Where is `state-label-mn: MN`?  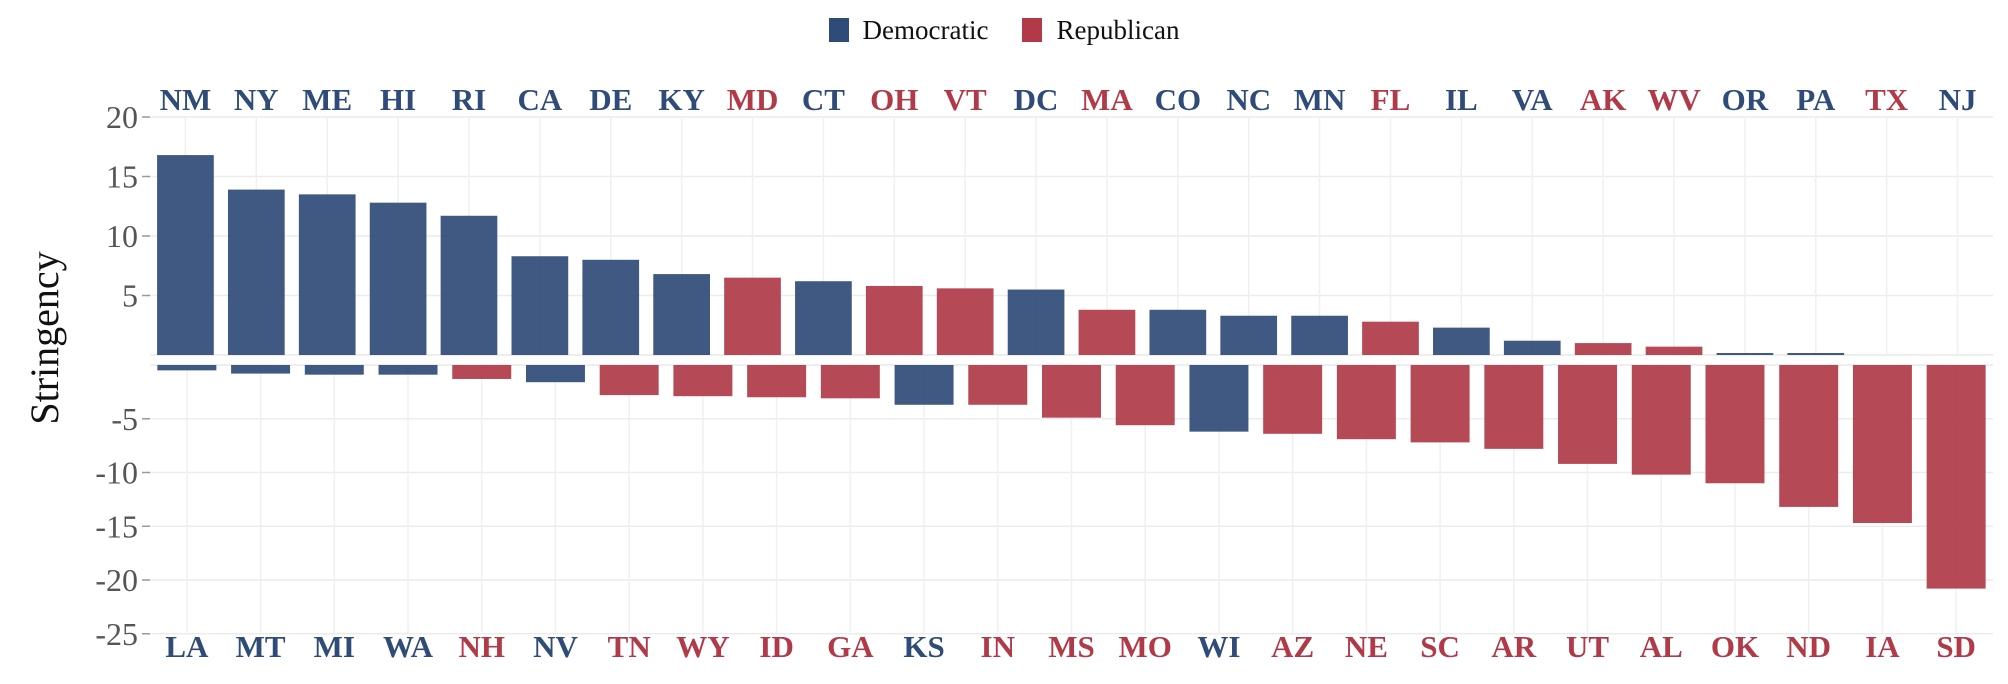
state-label-mn: MN is located at coordinates (1320, 99).